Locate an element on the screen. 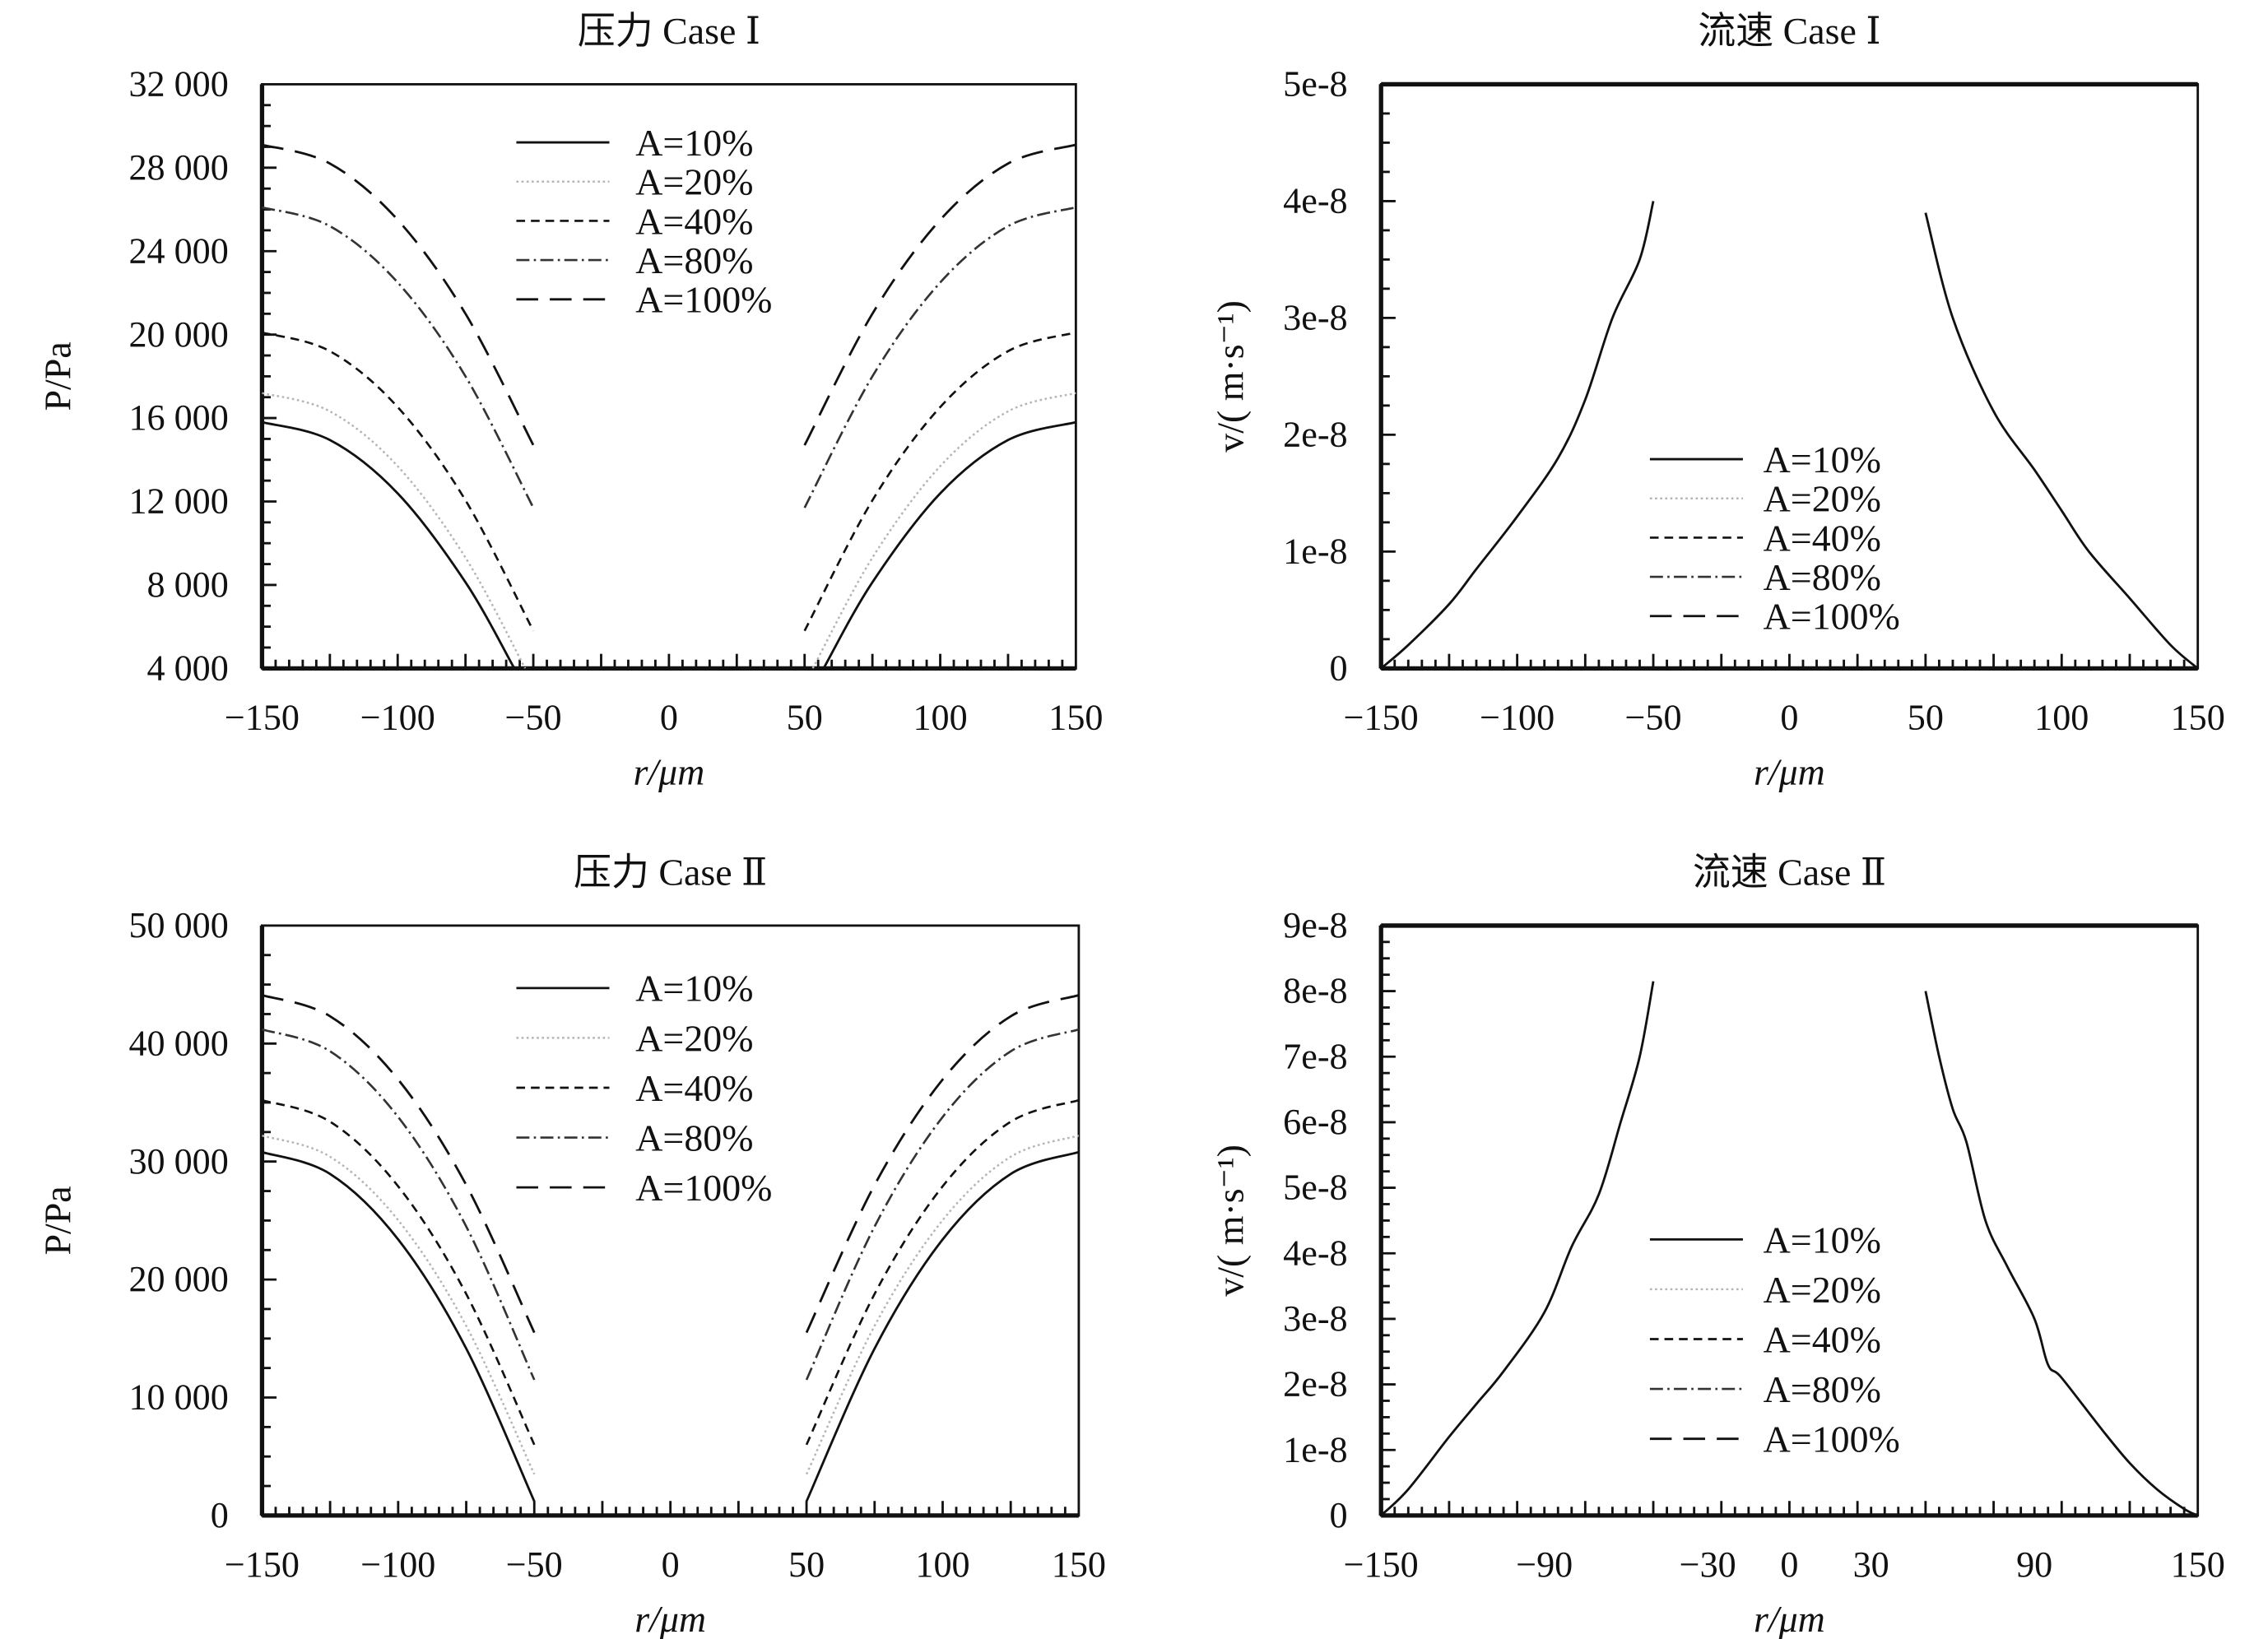 Image resolution: width=2268 pixels, height=1639 pixels. chart-title: 压力 Case Ⅱ is located at coordinates (670, 872).